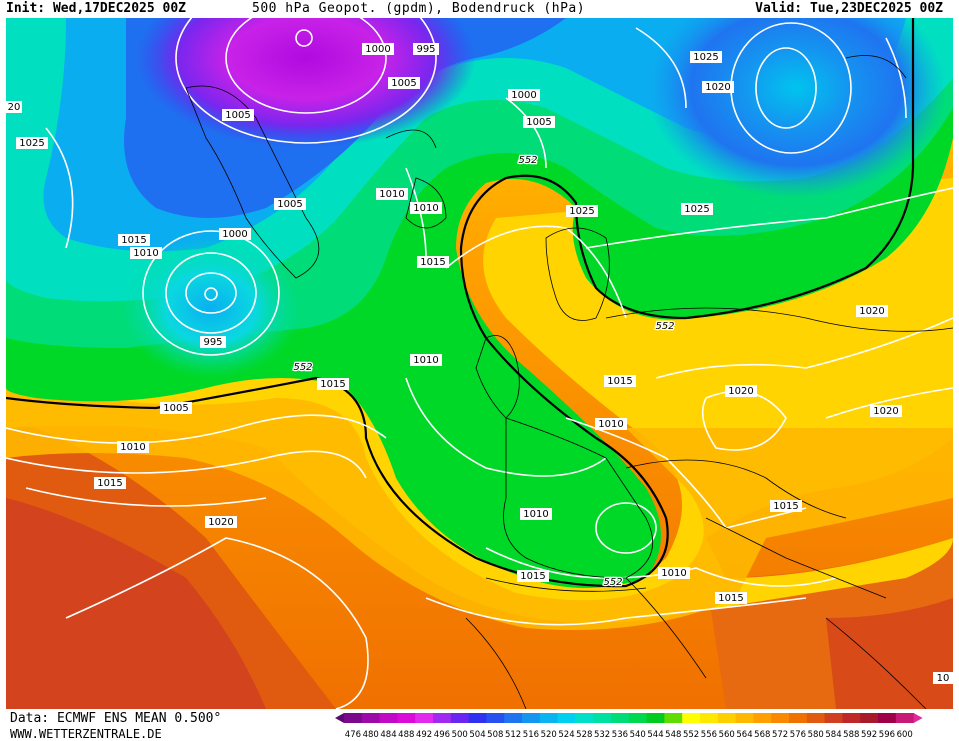 This screenshot has width=959, height=741. I want to click on color-scale-tick-label: 484, so click(388, 735).